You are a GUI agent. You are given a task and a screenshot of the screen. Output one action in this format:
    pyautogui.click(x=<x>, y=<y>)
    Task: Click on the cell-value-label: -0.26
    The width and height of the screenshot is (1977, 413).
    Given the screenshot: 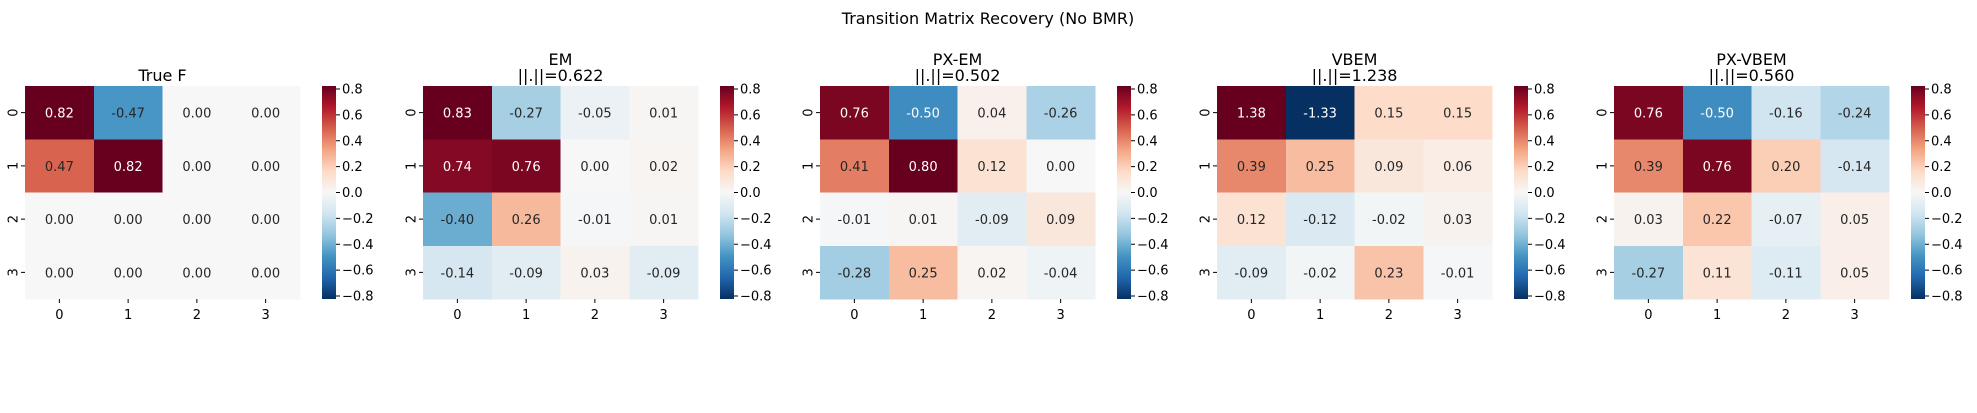 What is the action you would take?
    pyautogui.click(x=1061, y=114)
    